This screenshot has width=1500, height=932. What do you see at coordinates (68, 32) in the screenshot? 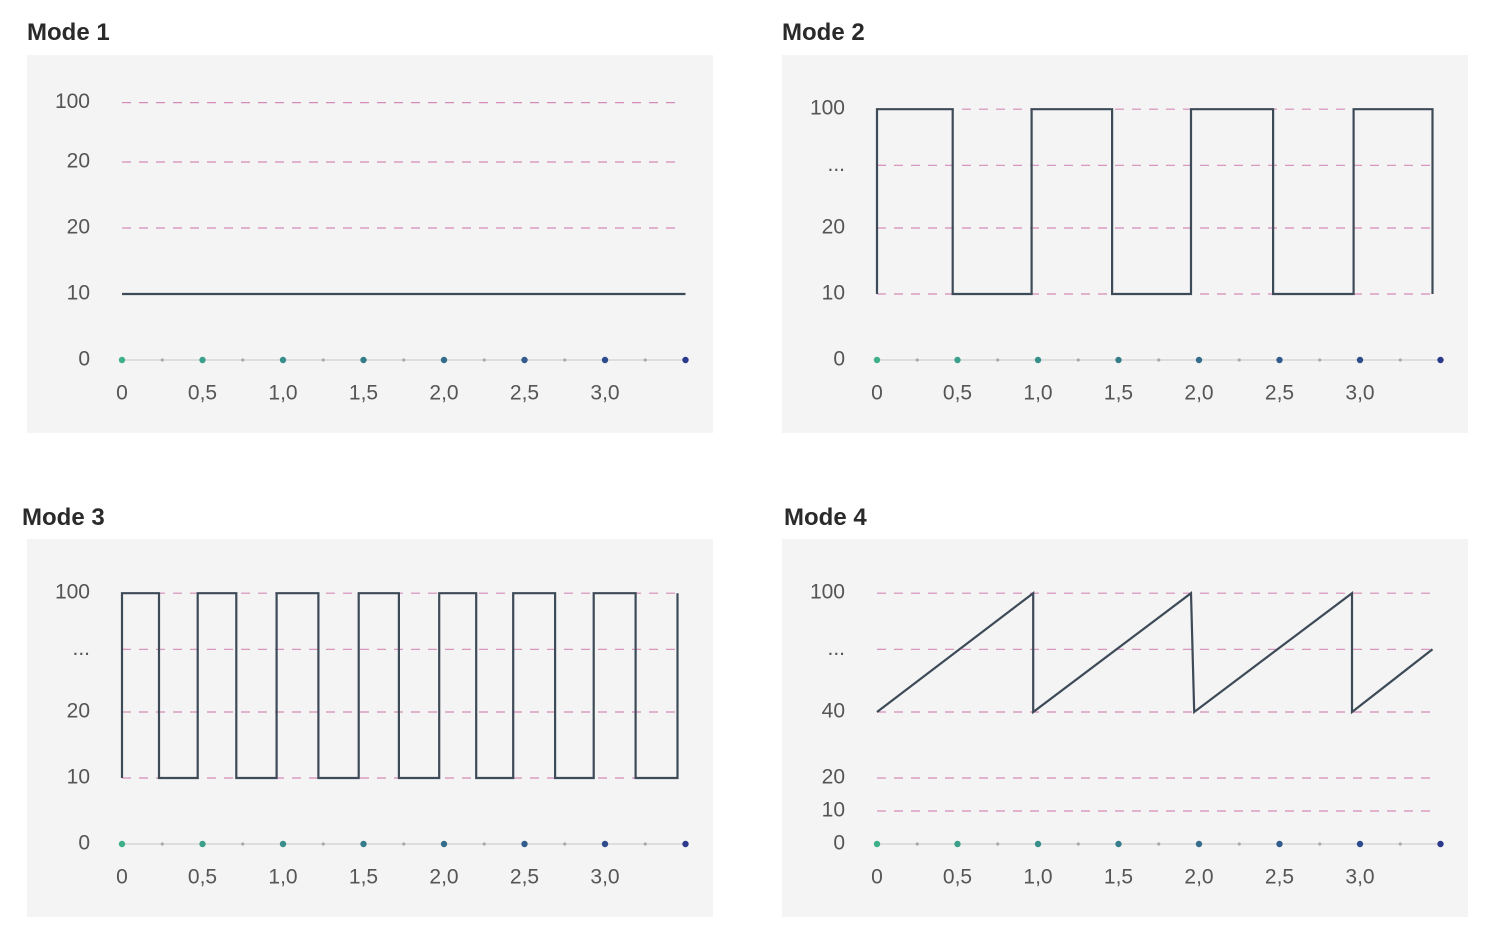
I see `chart-title: Mode 1` at bounding box center [68, 32].